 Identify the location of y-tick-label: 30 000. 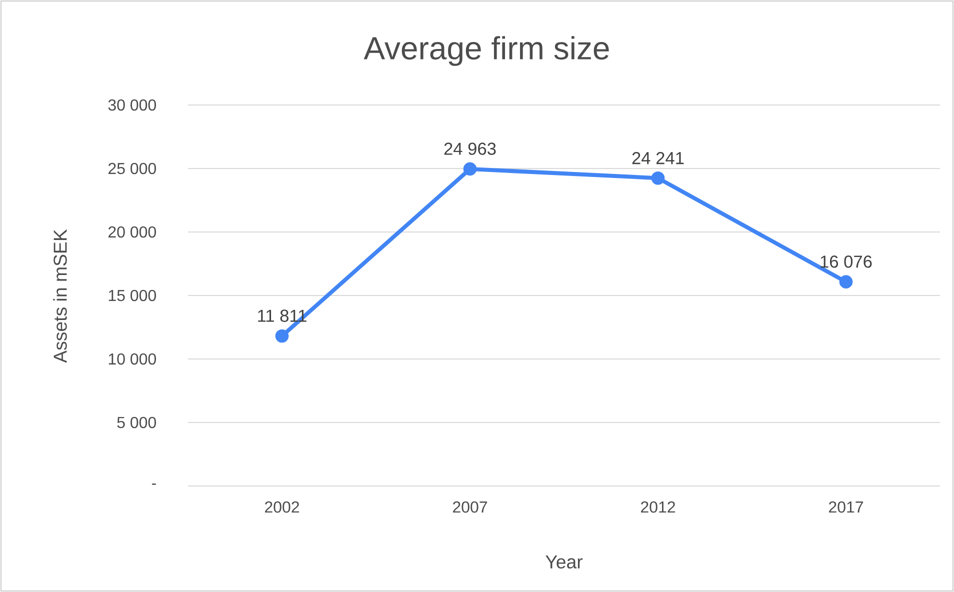
(132, 105).